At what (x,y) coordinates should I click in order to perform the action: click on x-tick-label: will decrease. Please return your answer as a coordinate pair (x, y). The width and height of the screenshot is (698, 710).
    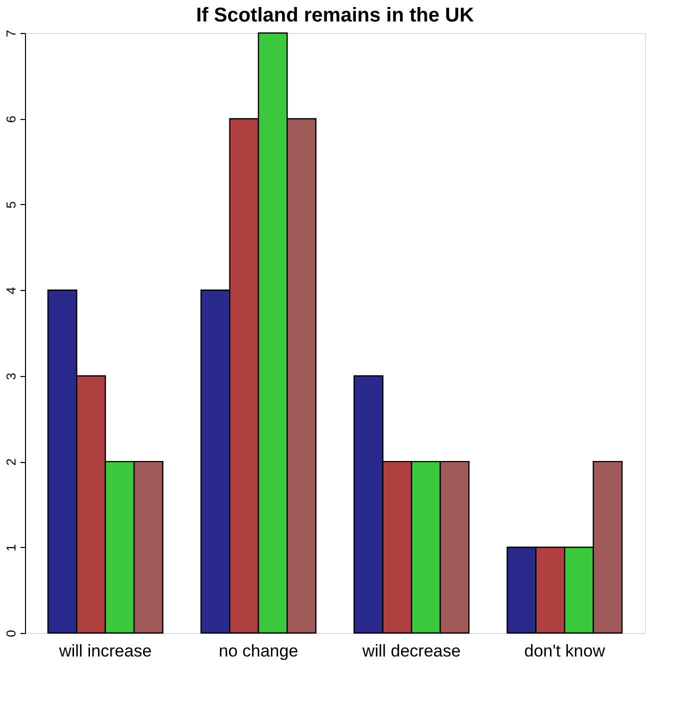
    Looking at the image, I should click on (411, 651).